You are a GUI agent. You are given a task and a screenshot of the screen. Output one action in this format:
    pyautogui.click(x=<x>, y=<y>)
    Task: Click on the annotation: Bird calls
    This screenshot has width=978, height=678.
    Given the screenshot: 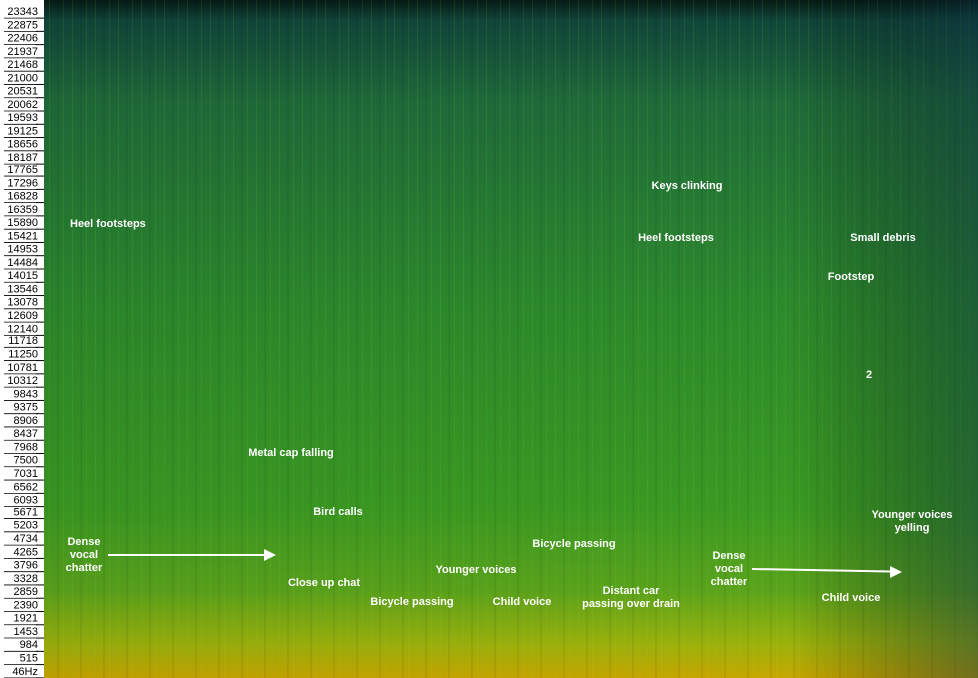 What is the action you would take?
    pyautogui.click(x=338, y=512)
    